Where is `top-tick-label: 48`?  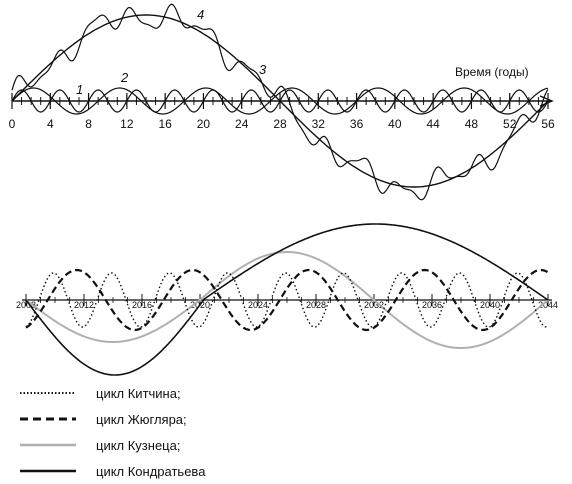
top-tick-label: 48 is located at coordinates (472, 124).